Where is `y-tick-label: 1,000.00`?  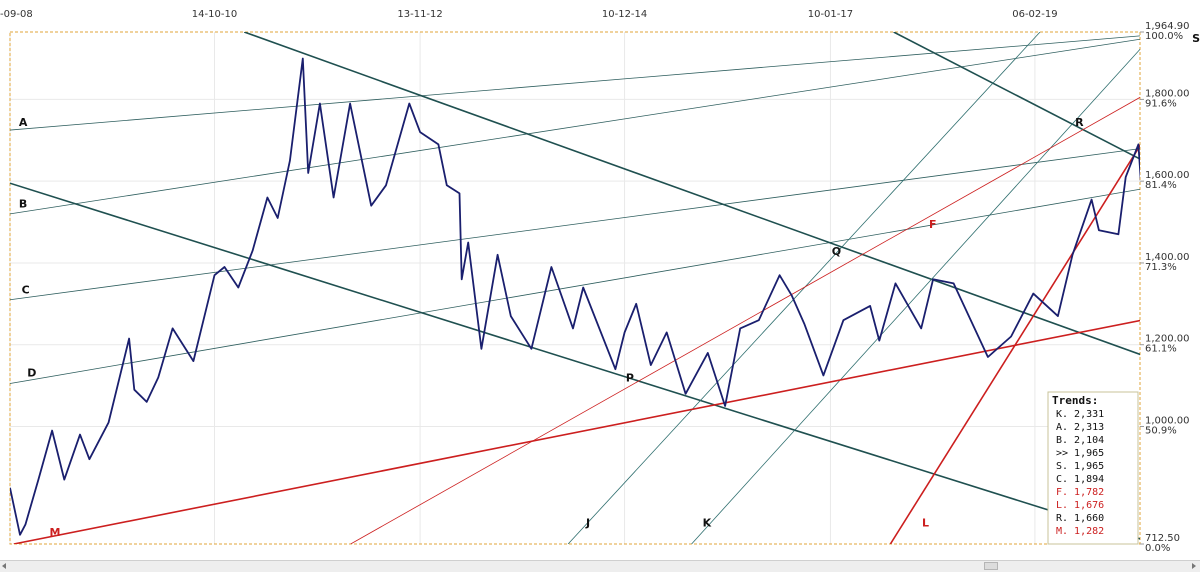 y-tick-label: 1,000.00 is located at coordinates (1167, 420).